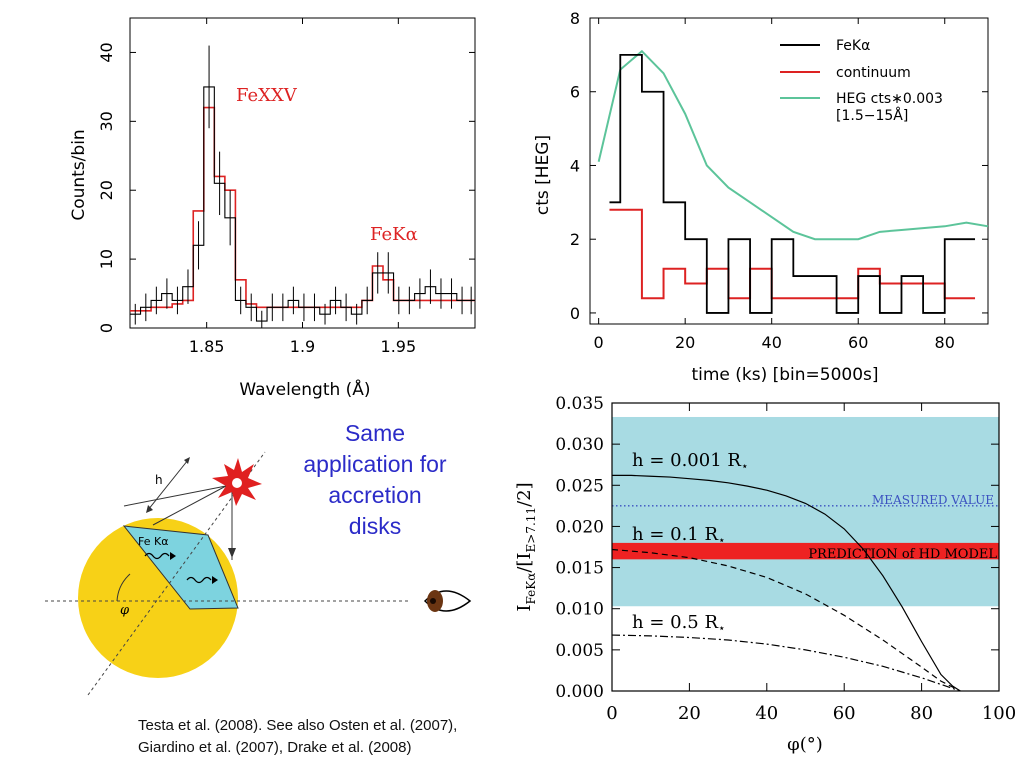 The height and width of the screenshot is (768, 1024). I want to click on height-arrow, so click(168, 485).